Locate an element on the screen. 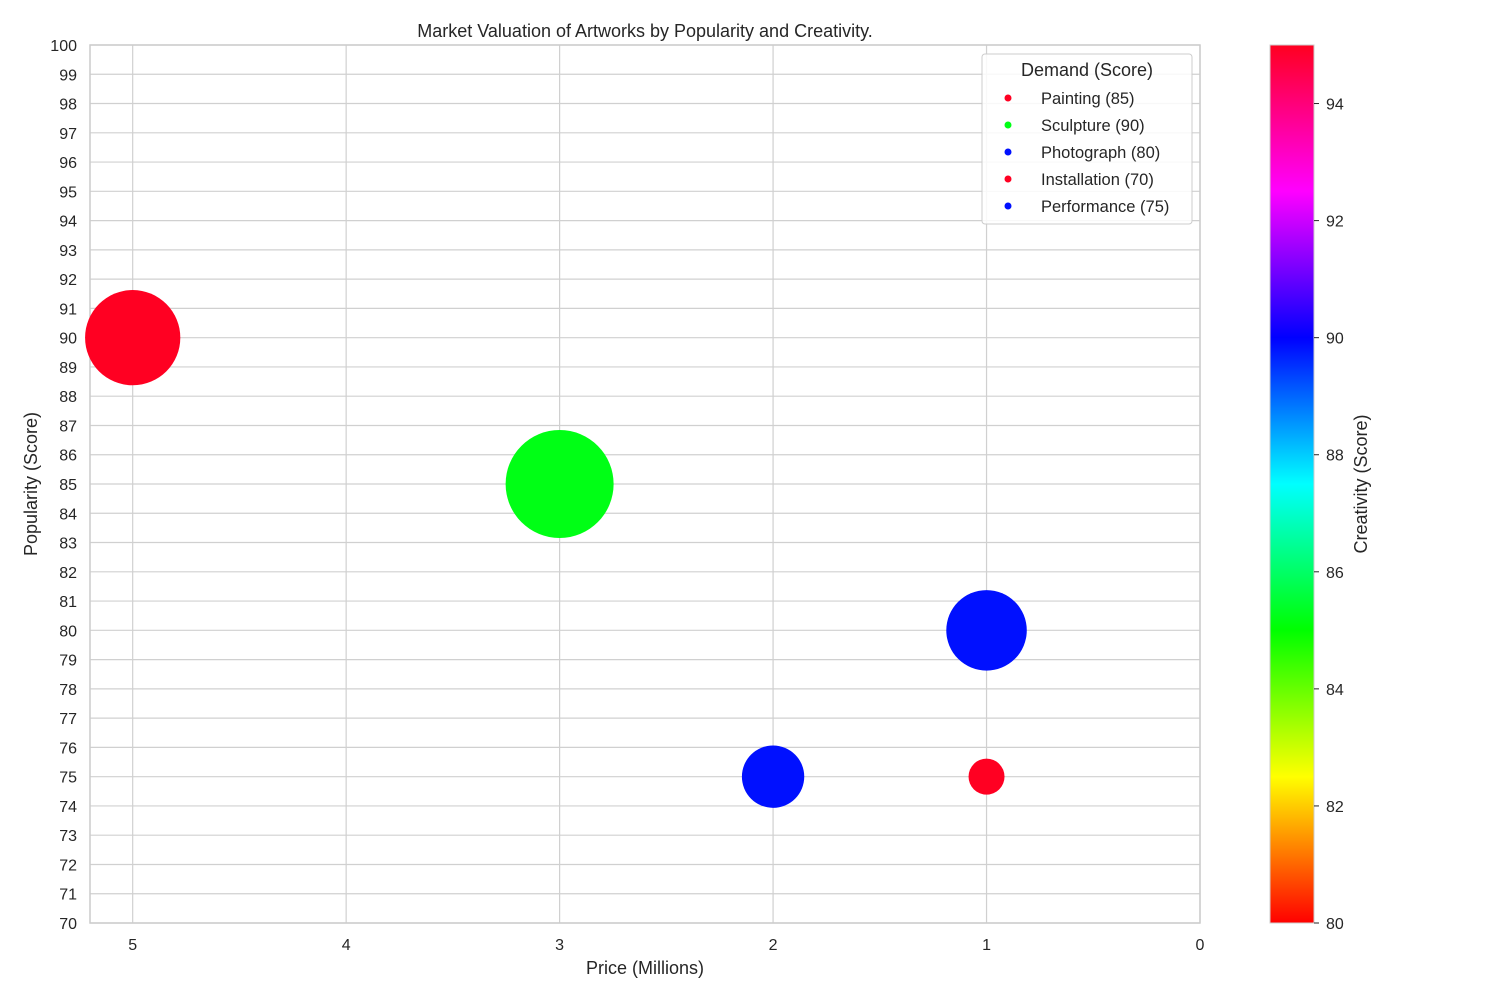  y-tick-label: 74 is located at coordinates (68, 807).